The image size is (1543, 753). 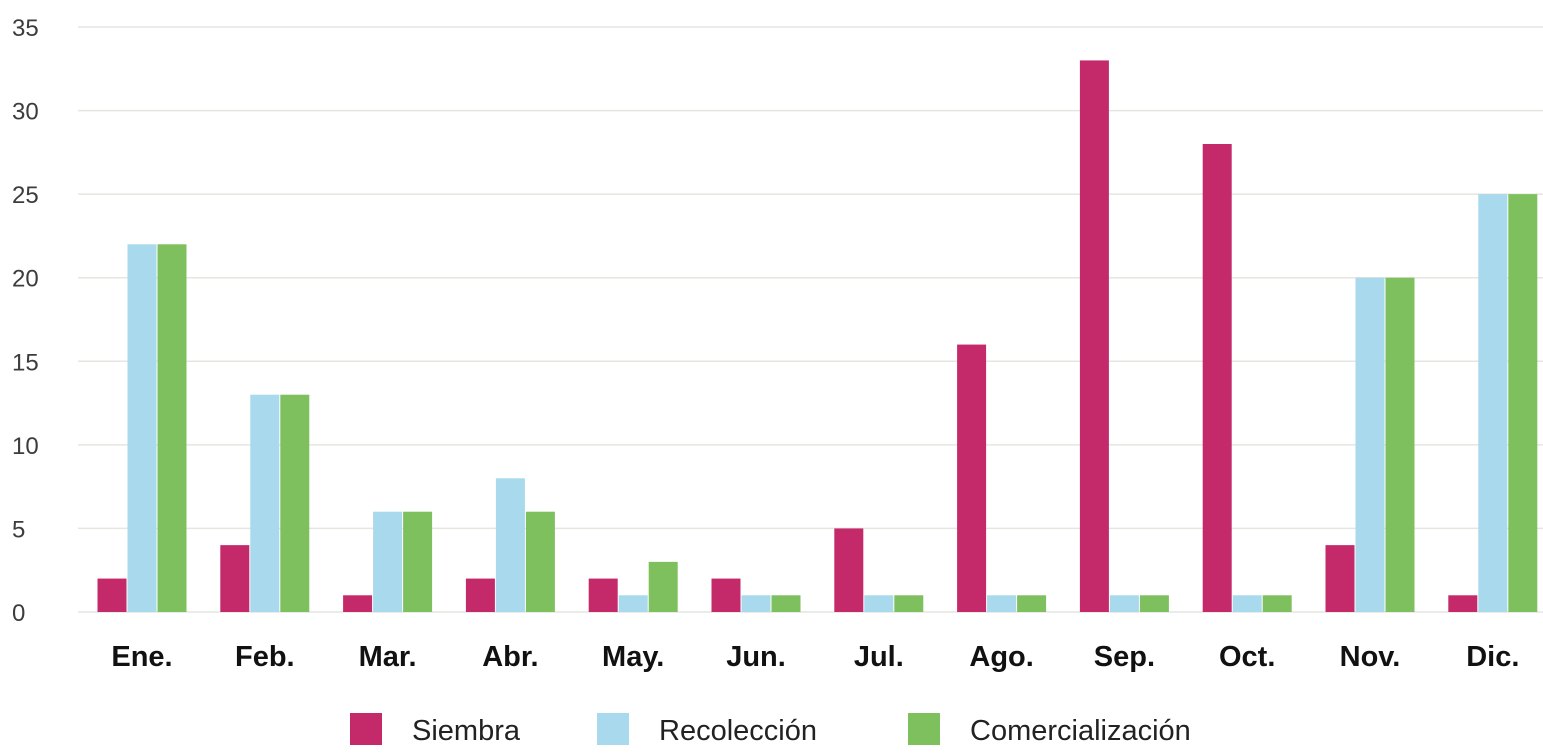 What do you see at coordinates (879, 657) in the screenshot?
I see `x-category-label: Jul.` at bounding box center [879, 657].